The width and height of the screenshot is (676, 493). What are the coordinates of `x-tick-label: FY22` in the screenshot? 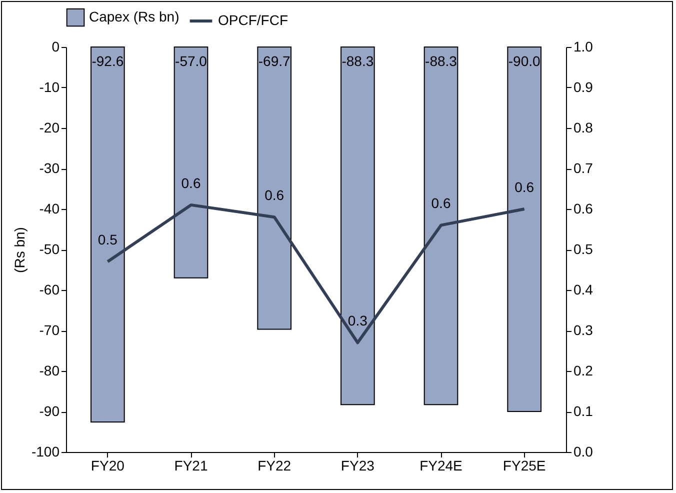 It's located at (275, 466).